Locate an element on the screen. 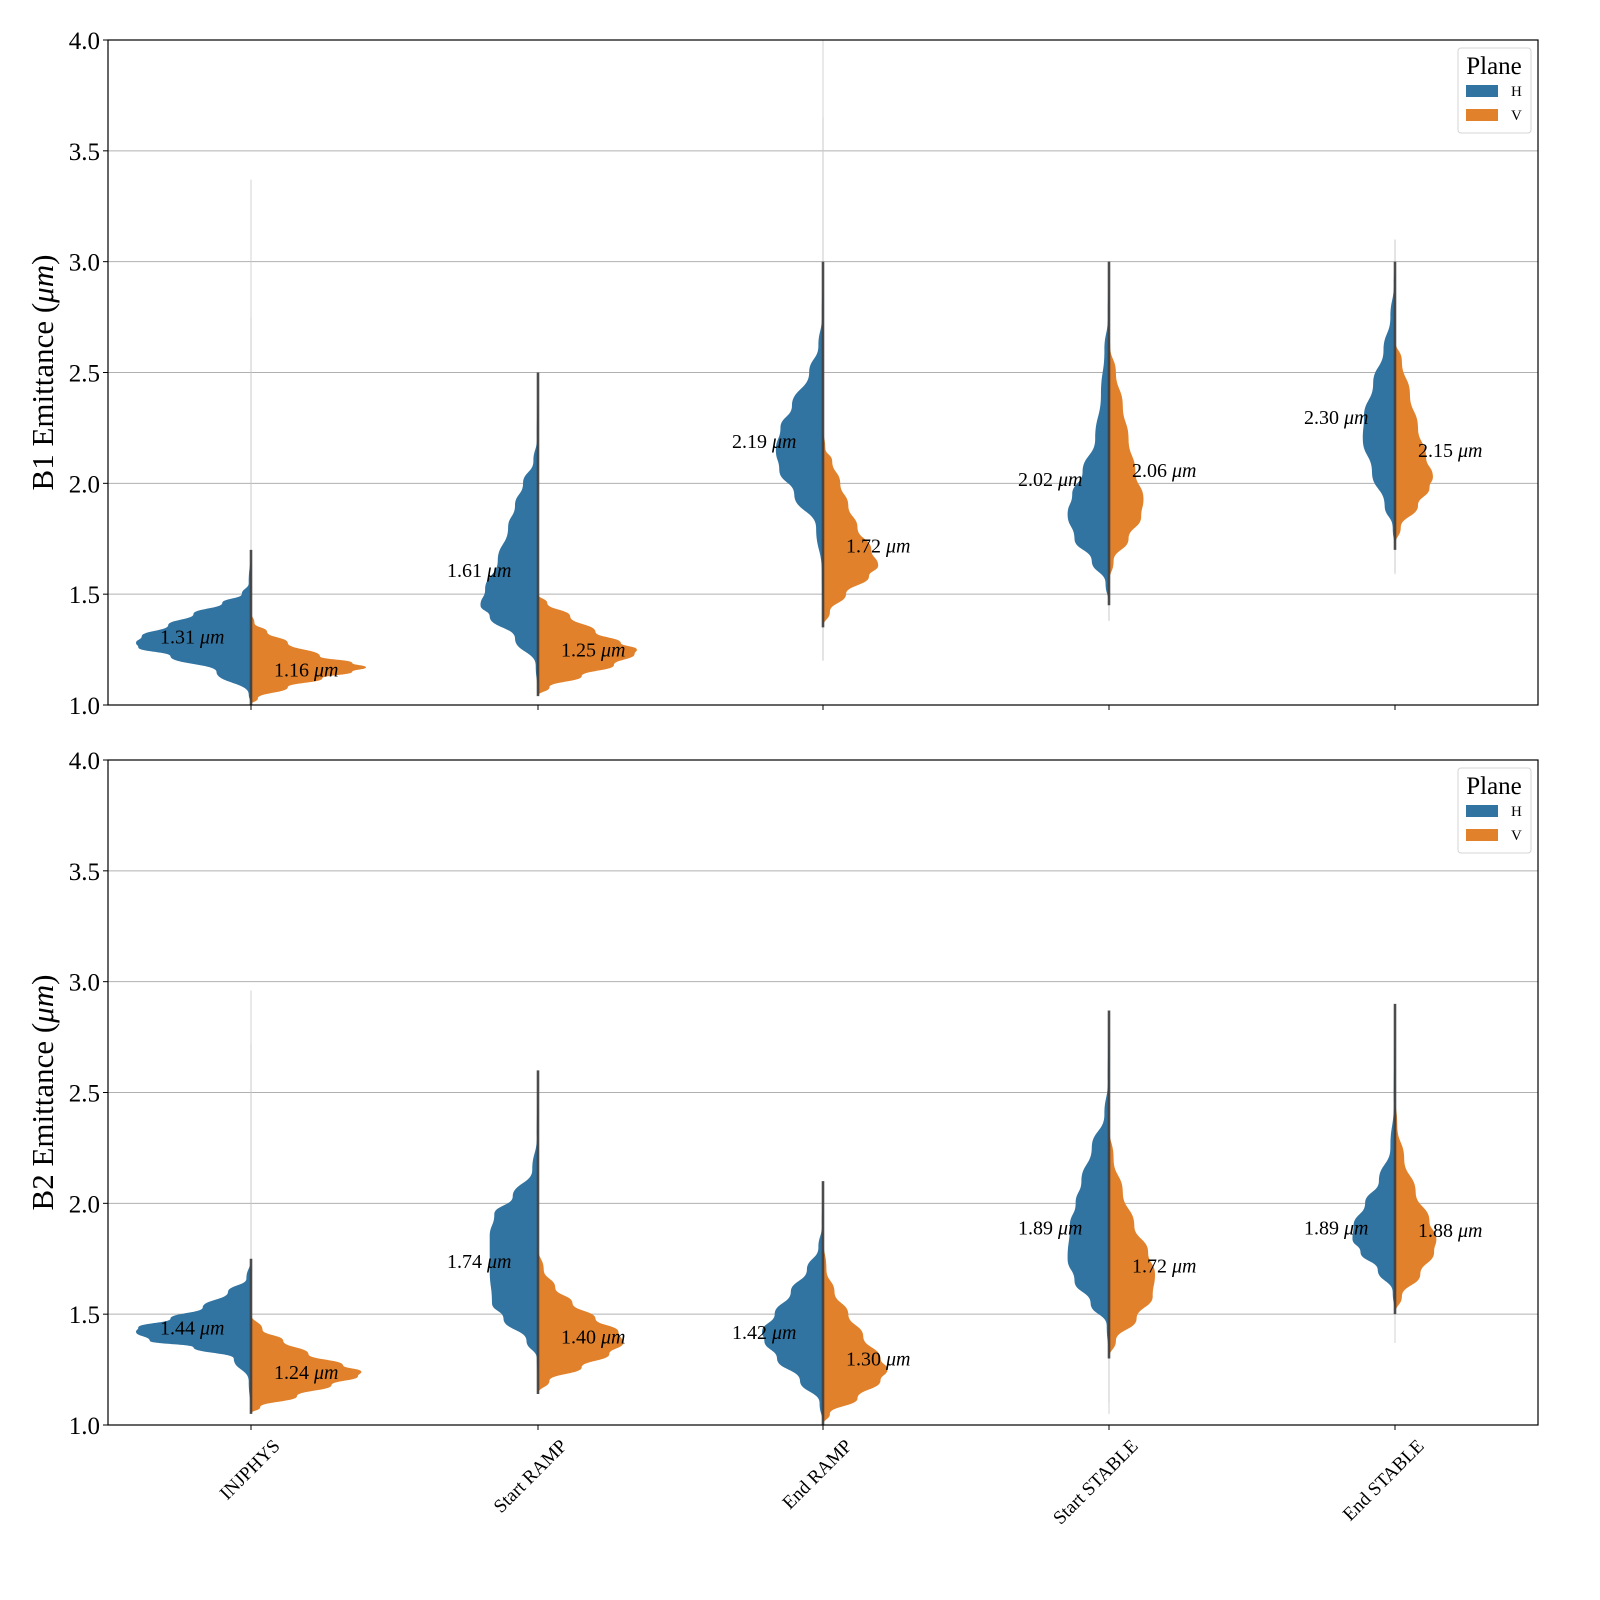 This screenshot has height=1600, width=1600. y-axis-label: B2 Emittance (μm) is located at coordinates (42, 1093).